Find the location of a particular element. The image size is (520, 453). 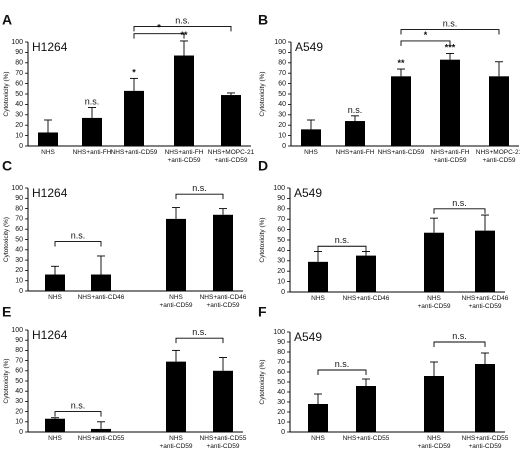

y-tick-label: 40 is located at coordinates (19, 391).